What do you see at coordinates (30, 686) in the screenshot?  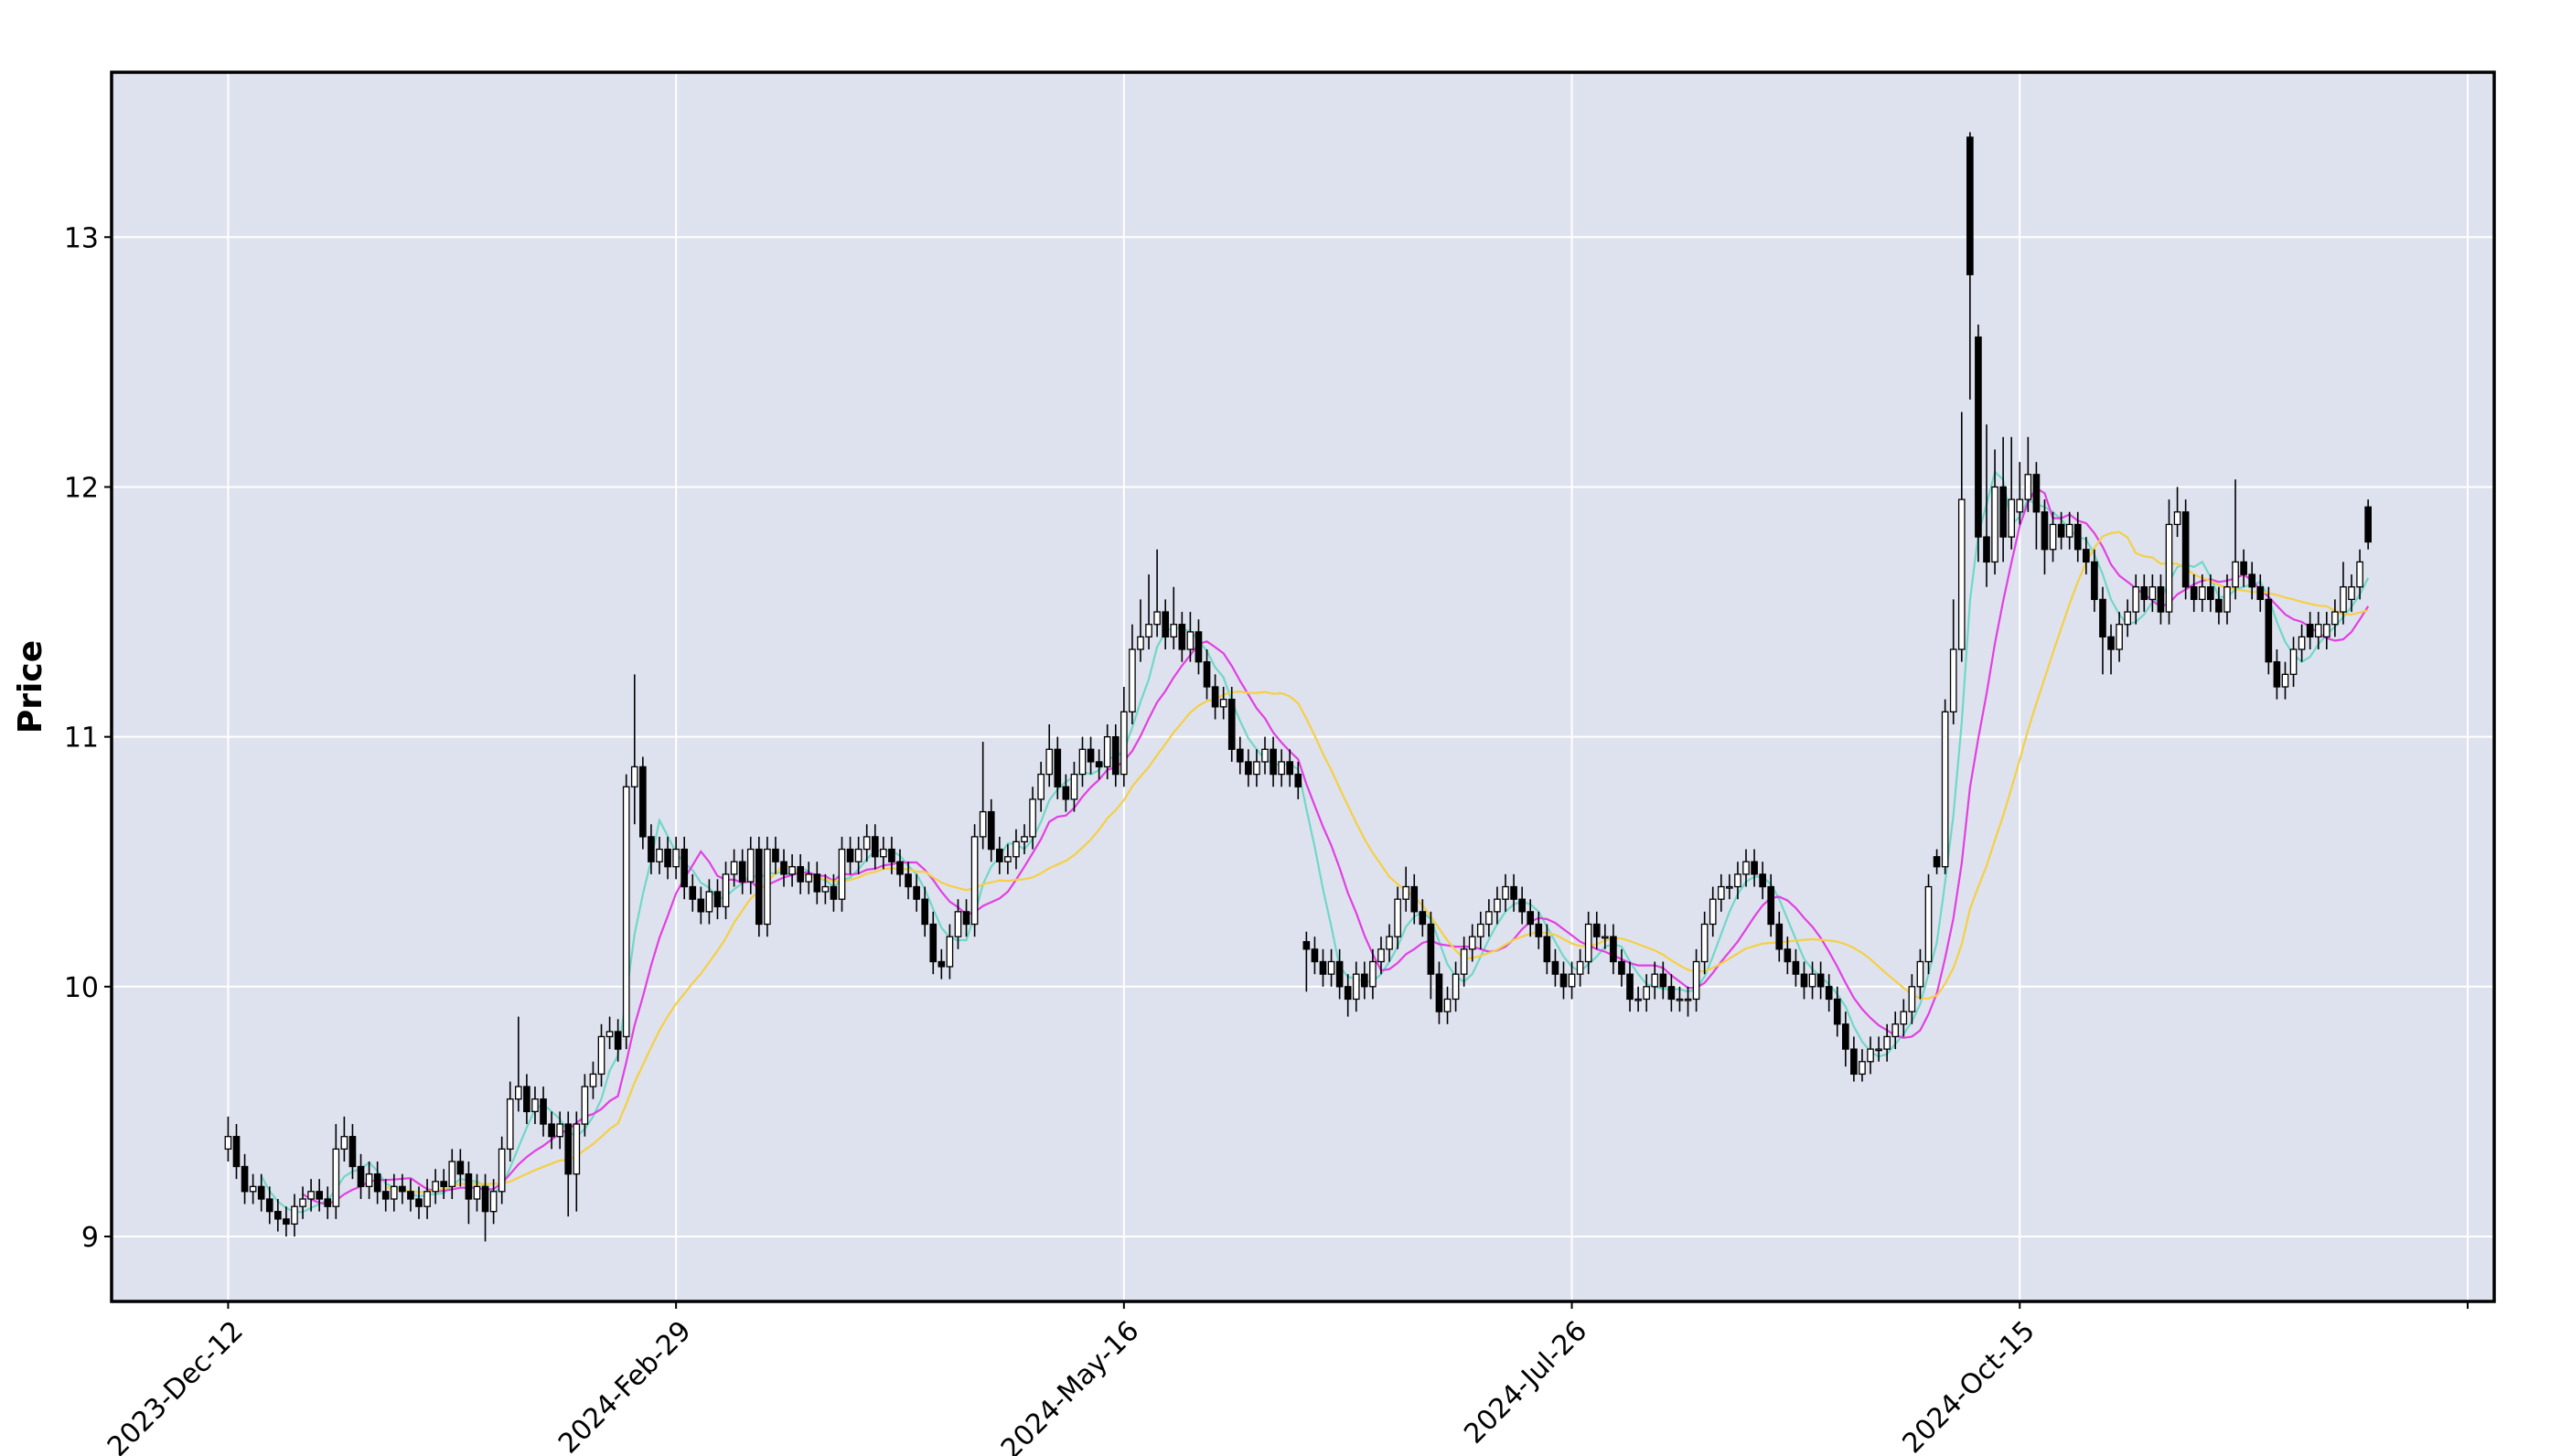 I see `y-axis-label: Price` at bounding box center [30, 686].